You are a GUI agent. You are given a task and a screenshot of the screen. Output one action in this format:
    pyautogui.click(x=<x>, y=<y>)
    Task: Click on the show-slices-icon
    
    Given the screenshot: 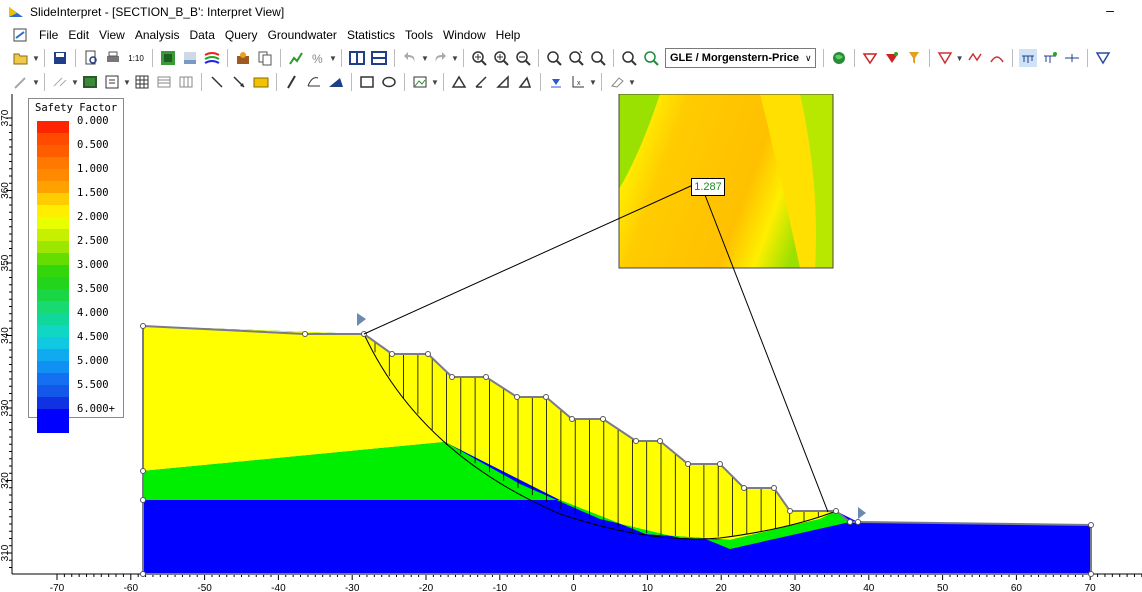 What is the action you would take?
    pyautogui.click(x=1027, y=58)
    